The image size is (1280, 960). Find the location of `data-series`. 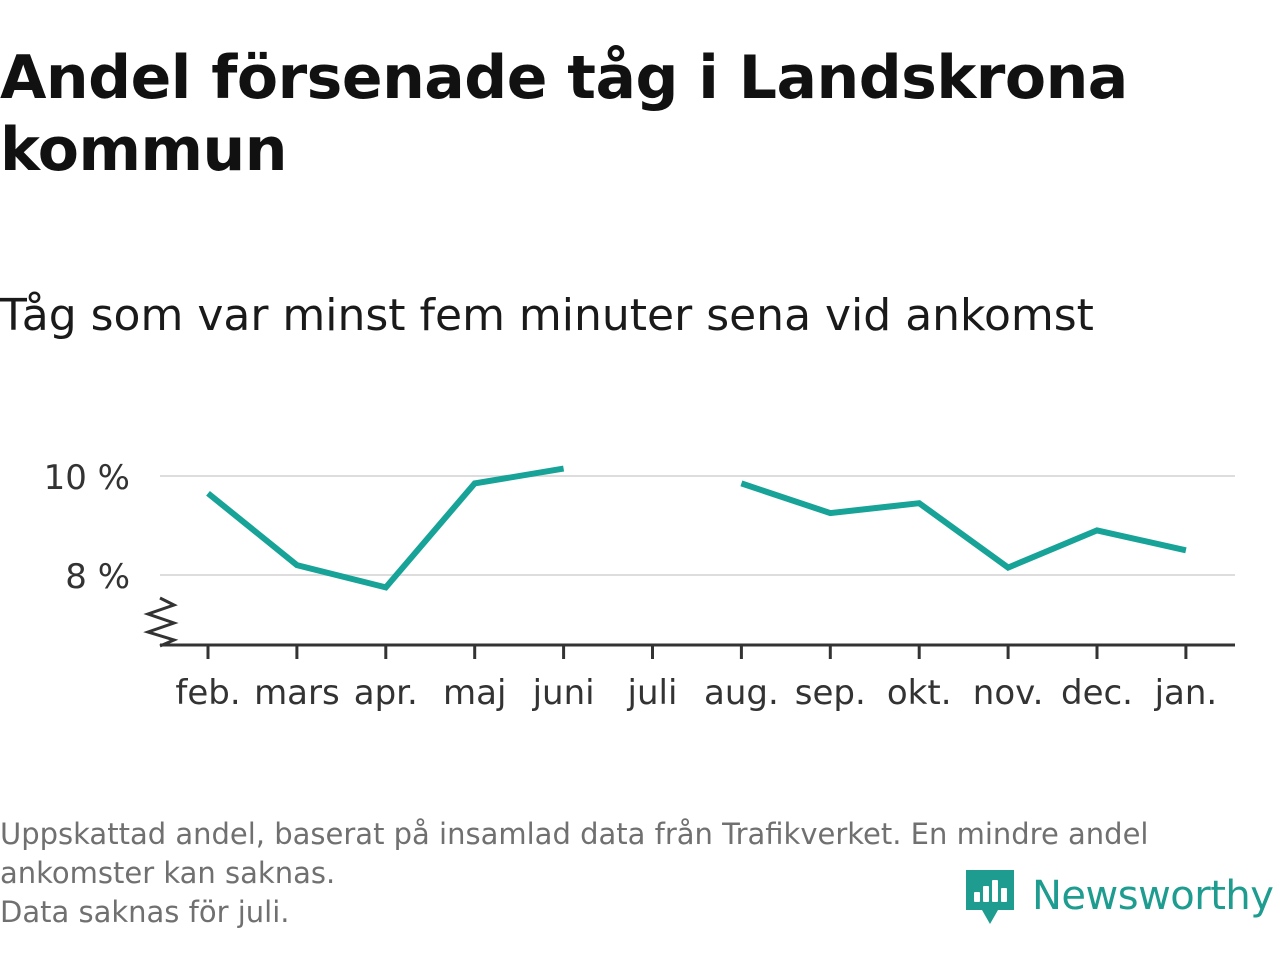

data-series is located at coordinates (696, 528).